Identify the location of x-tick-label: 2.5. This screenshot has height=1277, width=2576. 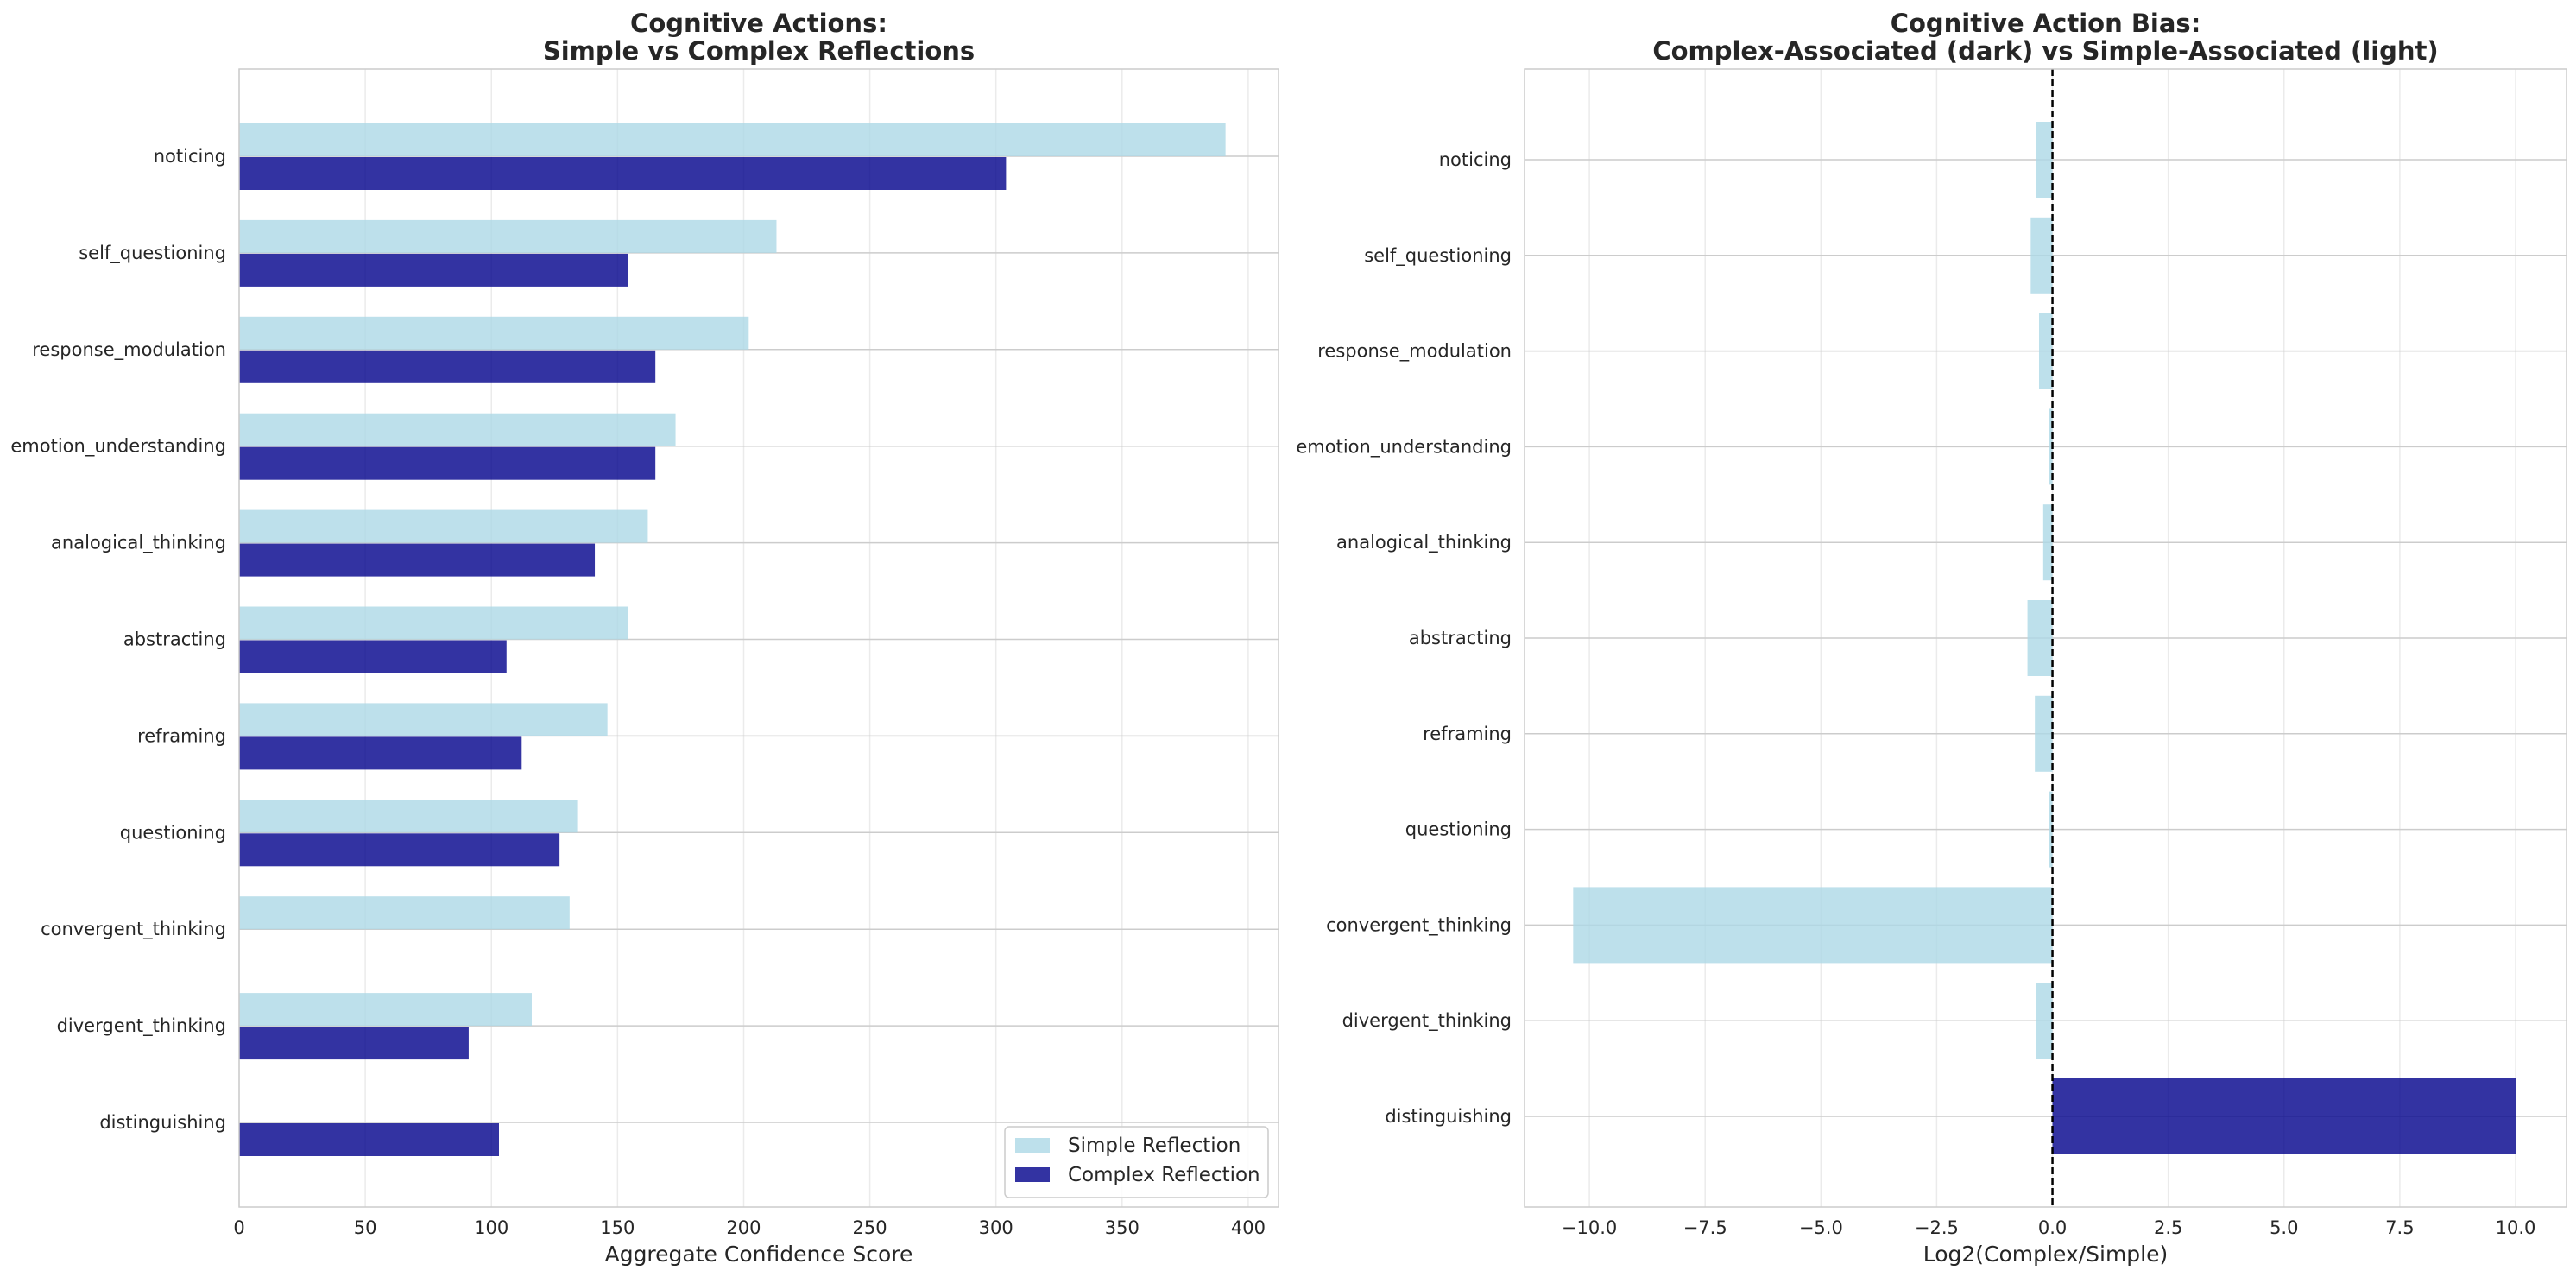
(2168, 1227).